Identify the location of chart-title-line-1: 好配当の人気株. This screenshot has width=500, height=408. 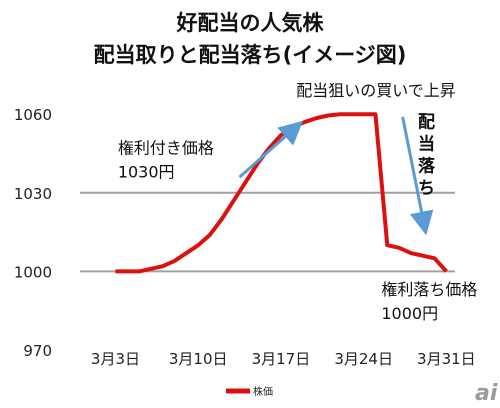
(250, 23).